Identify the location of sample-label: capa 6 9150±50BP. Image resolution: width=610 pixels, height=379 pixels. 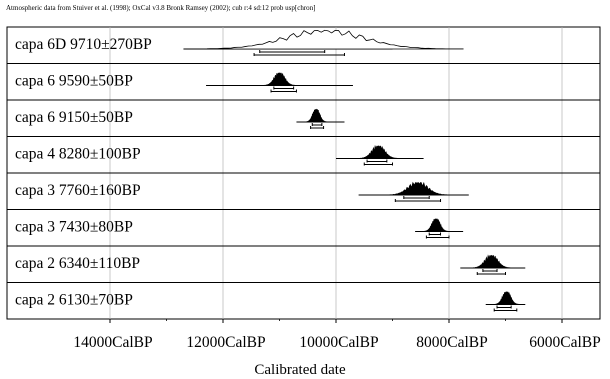
(74, 117).